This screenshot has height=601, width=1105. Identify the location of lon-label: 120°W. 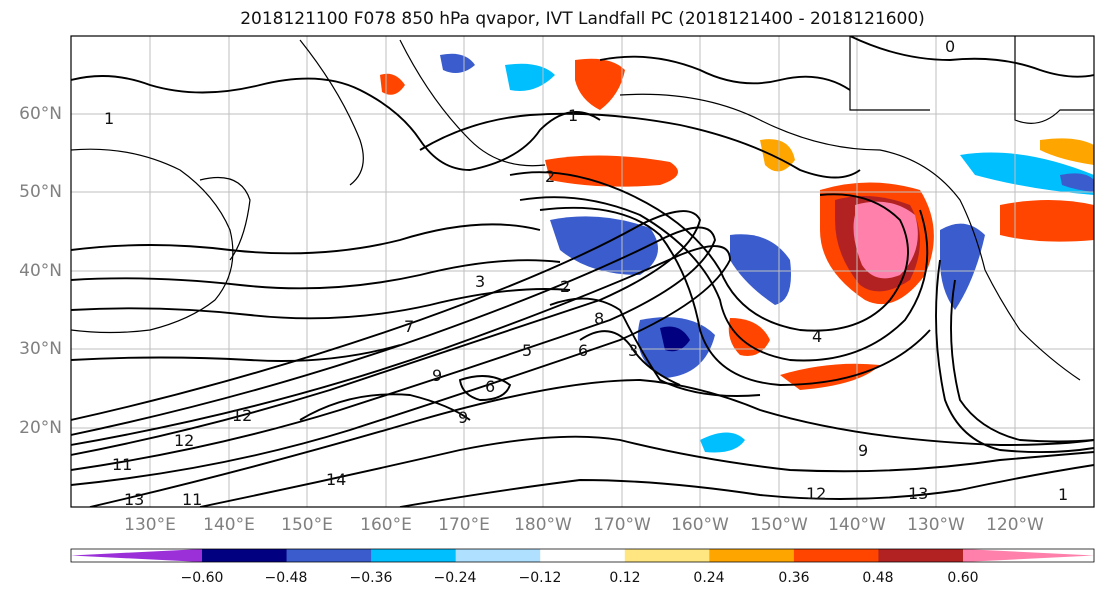
(1015, 525).